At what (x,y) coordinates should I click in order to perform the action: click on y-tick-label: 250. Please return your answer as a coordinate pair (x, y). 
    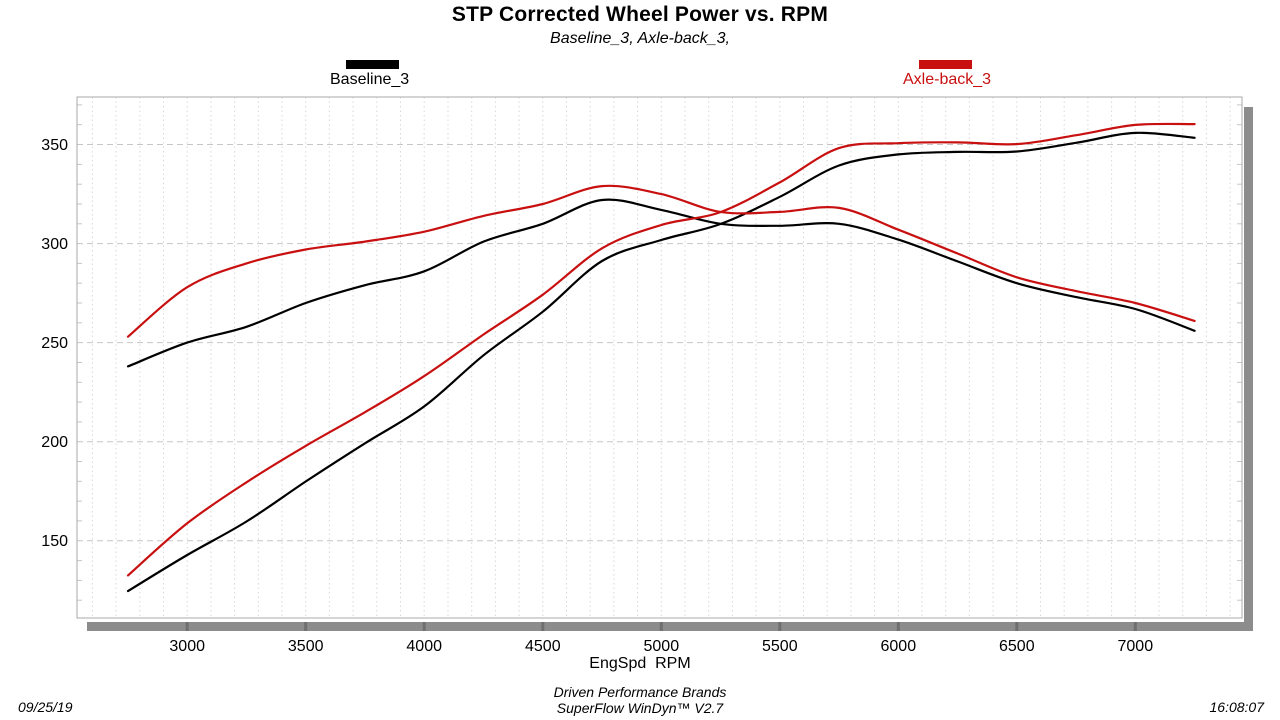
    Looking at the image, I should click on (54, 343).